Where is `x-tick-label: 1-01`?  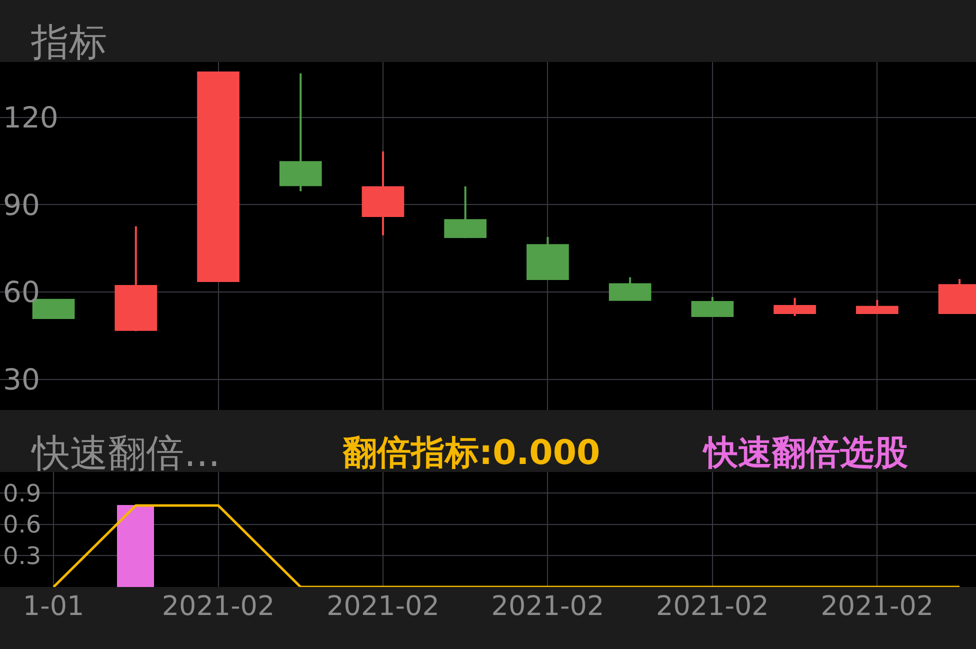
x-tick-label: 1-01 is located at coordinates (53, 606).